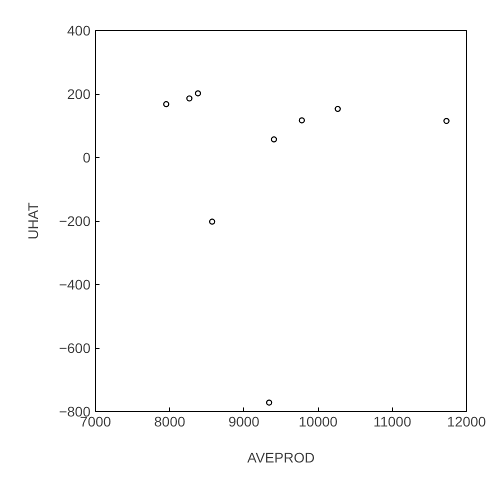 This screenshot has width=488, height=483. Describe the element at coordinates (318, 422) in the screenshot. I see `x-tick-label: 10000` at that location.